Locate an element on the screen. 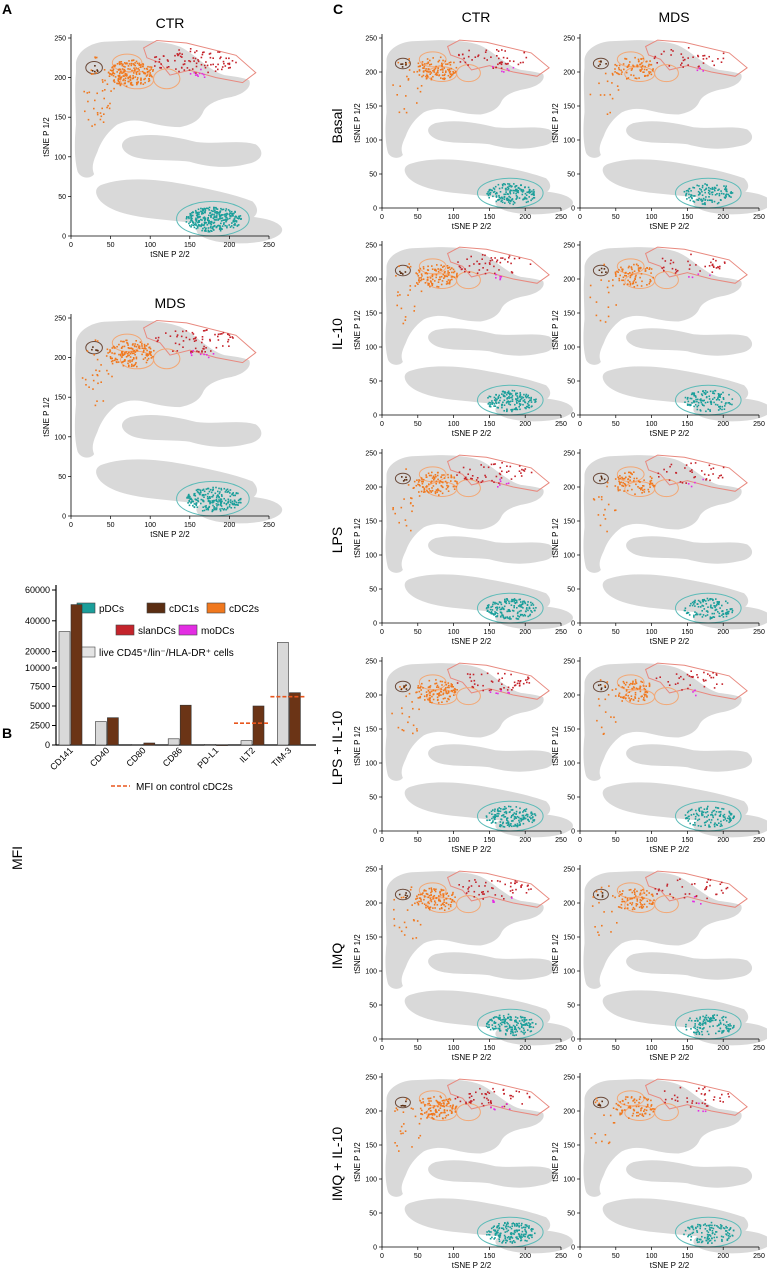  reference-legend-label: MFI on control cDC2s is located at coordinates (184, 787).